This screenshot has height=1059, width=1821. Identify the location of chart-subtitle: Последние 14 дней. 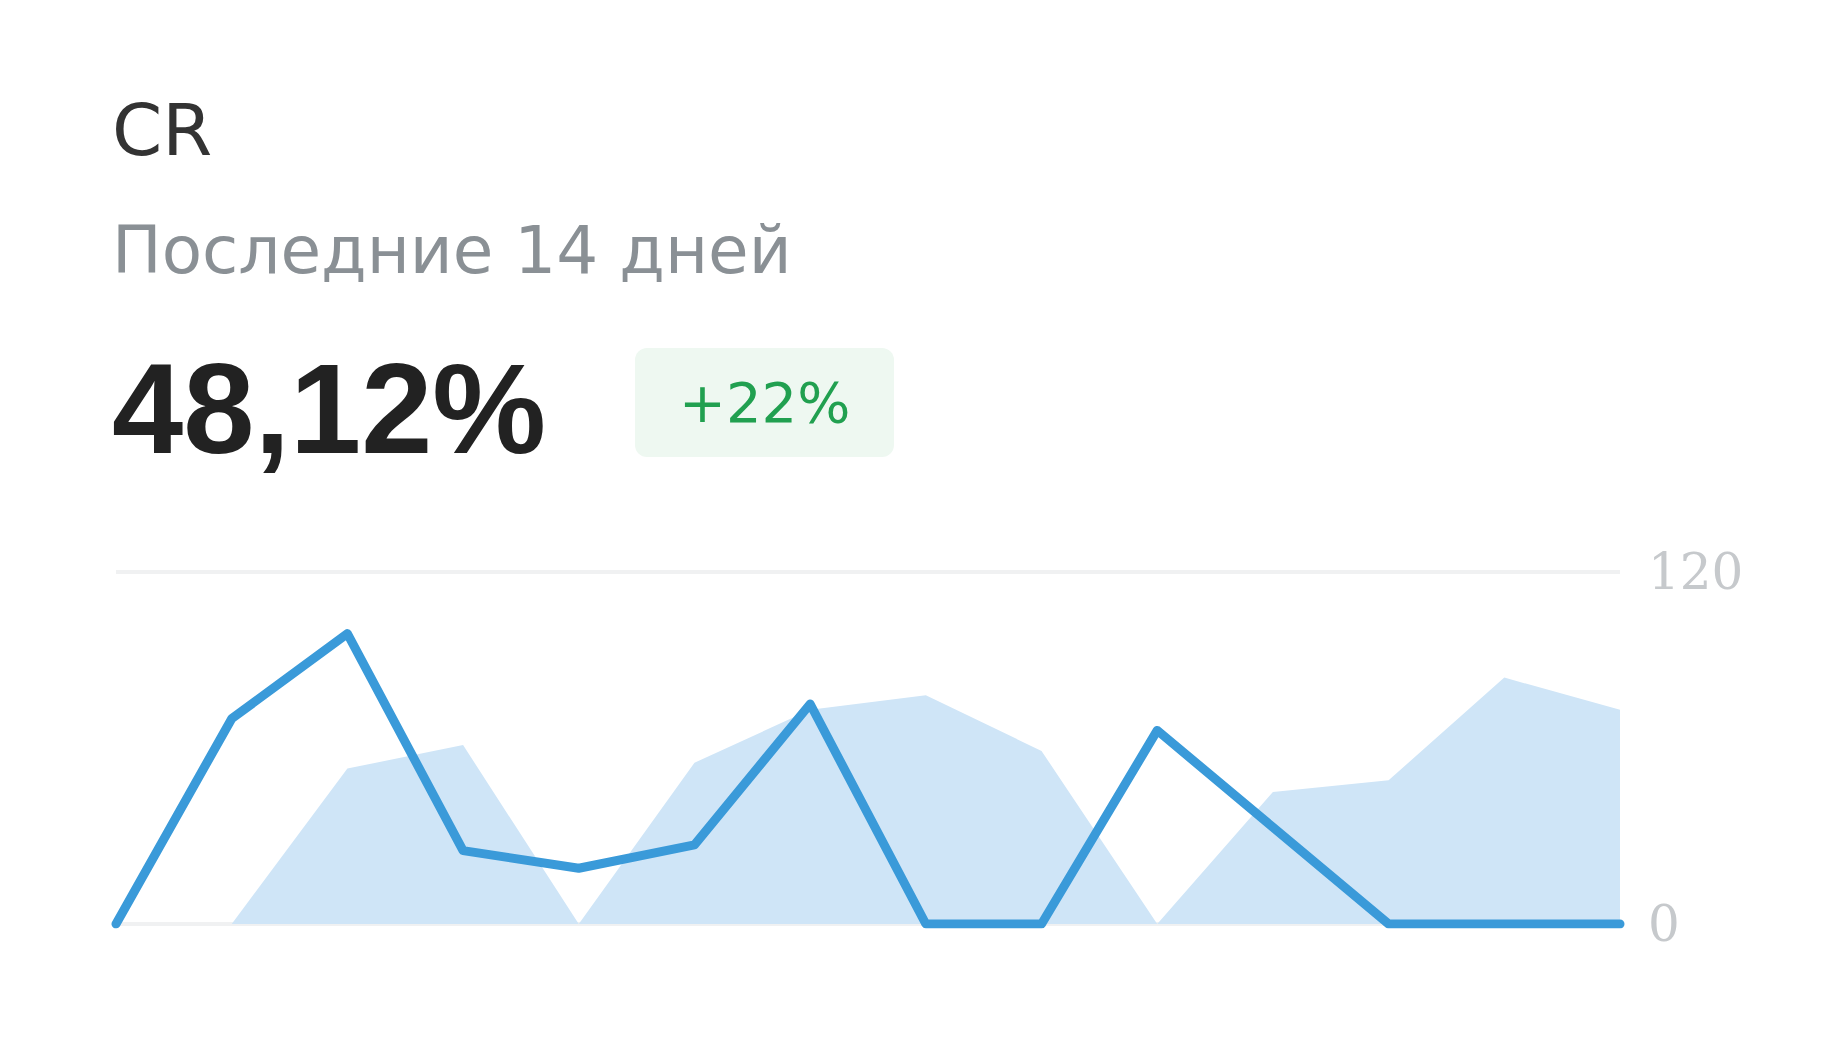
(452, 250).